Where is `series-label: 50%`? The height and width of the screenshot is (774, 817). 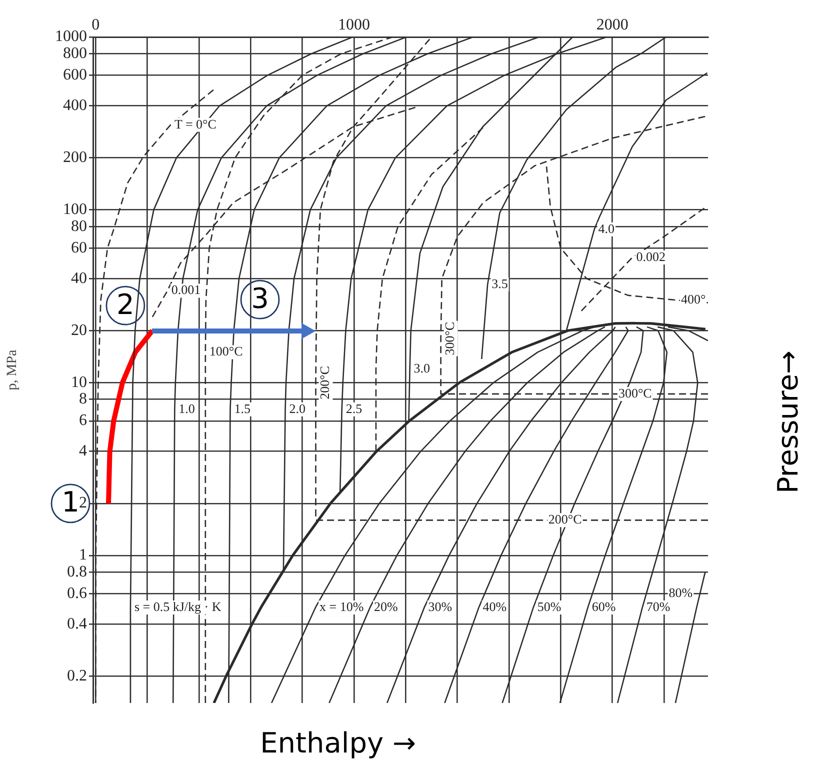
series-label: 50% is located at coordinates (549, 606).